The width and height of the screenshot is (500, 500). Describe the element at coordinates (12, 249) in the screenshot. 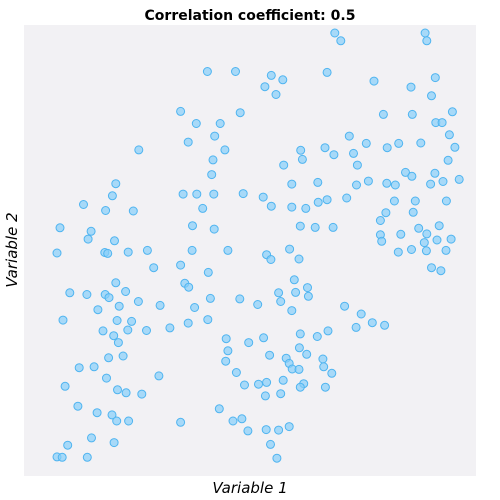

I see `y-axis-label: Variable 2` at that location.